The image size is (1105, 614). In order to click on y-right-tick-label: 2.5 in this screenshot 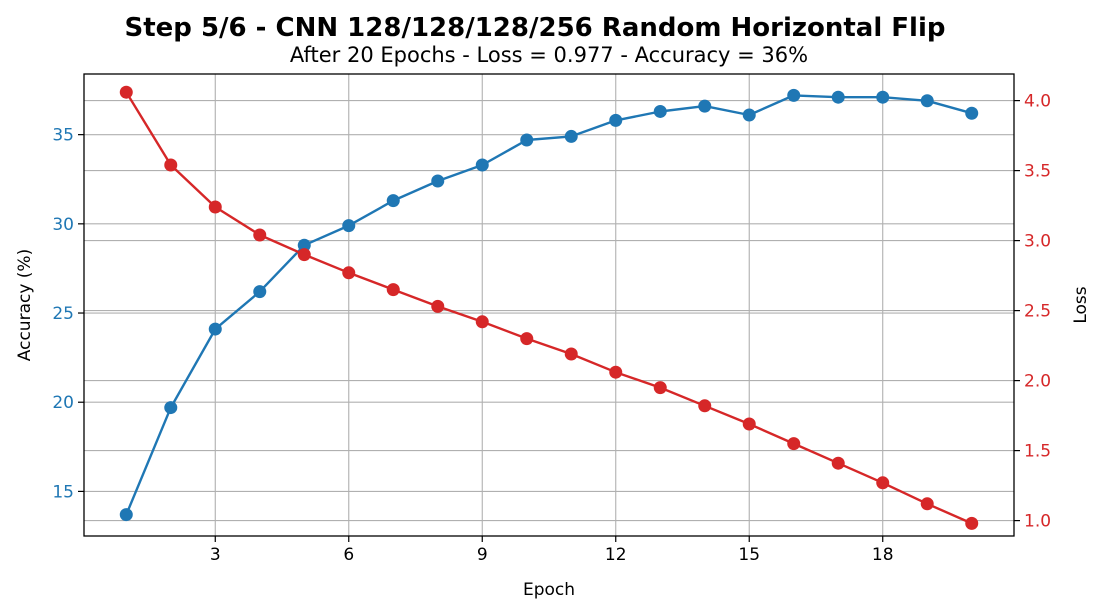, I will do `click(1037, 312)`.